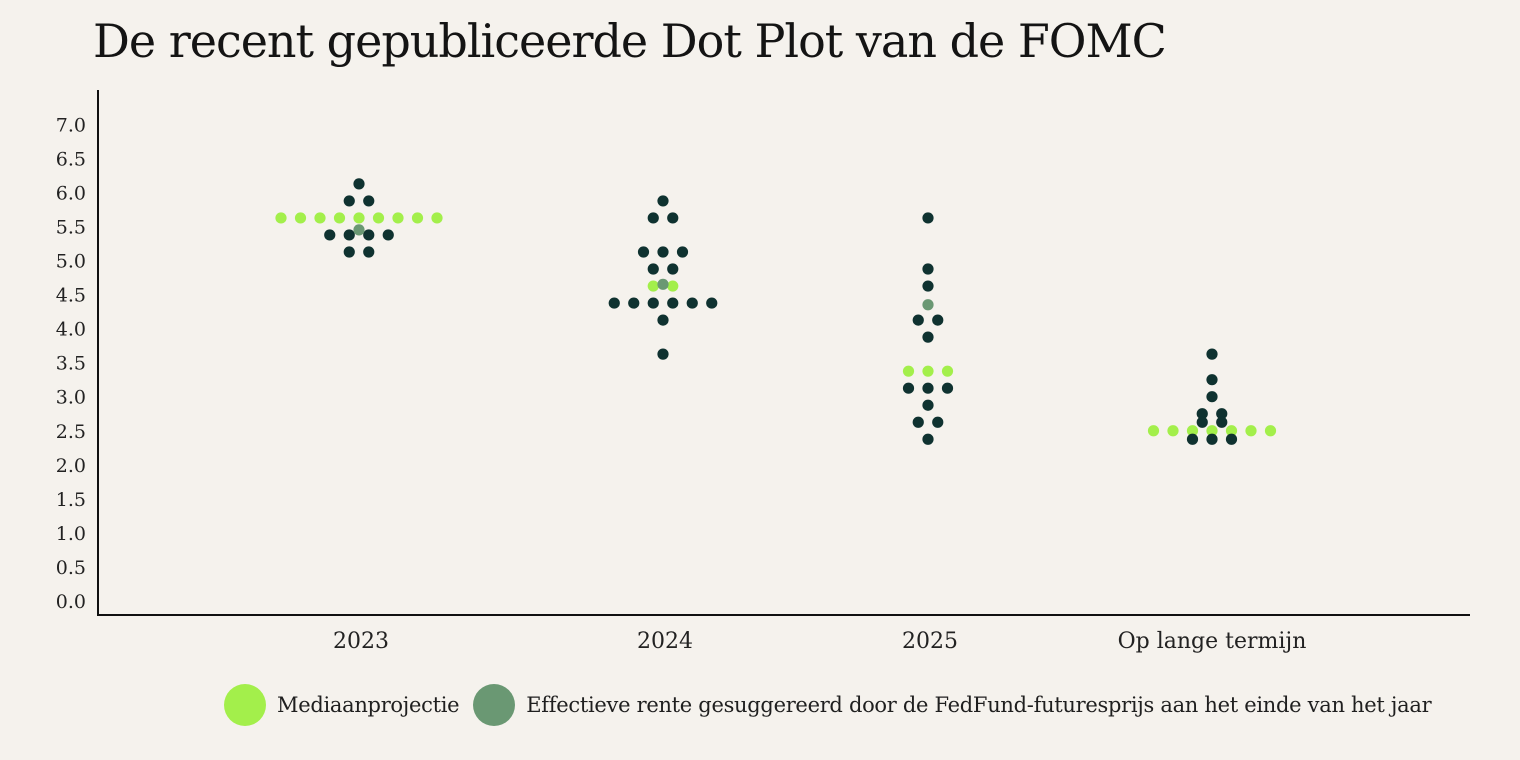 This screenshot has width=1520, height=760. I want to click on y-tick-label: 3.0, so click(71, 398).